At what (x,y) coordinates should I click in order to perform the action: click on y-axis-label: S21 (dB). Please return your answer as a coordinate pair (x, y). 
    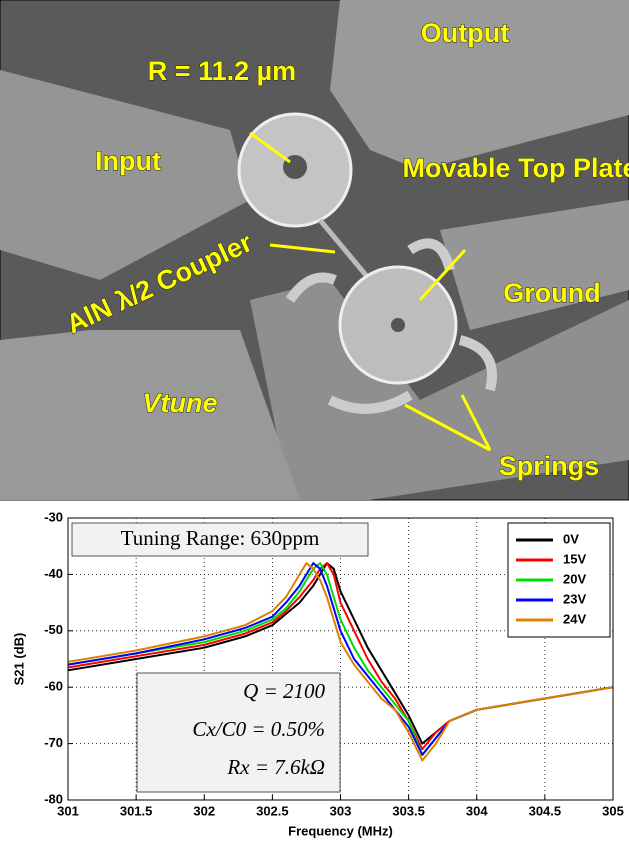
    Looking at the image, I should click on (18, 659).